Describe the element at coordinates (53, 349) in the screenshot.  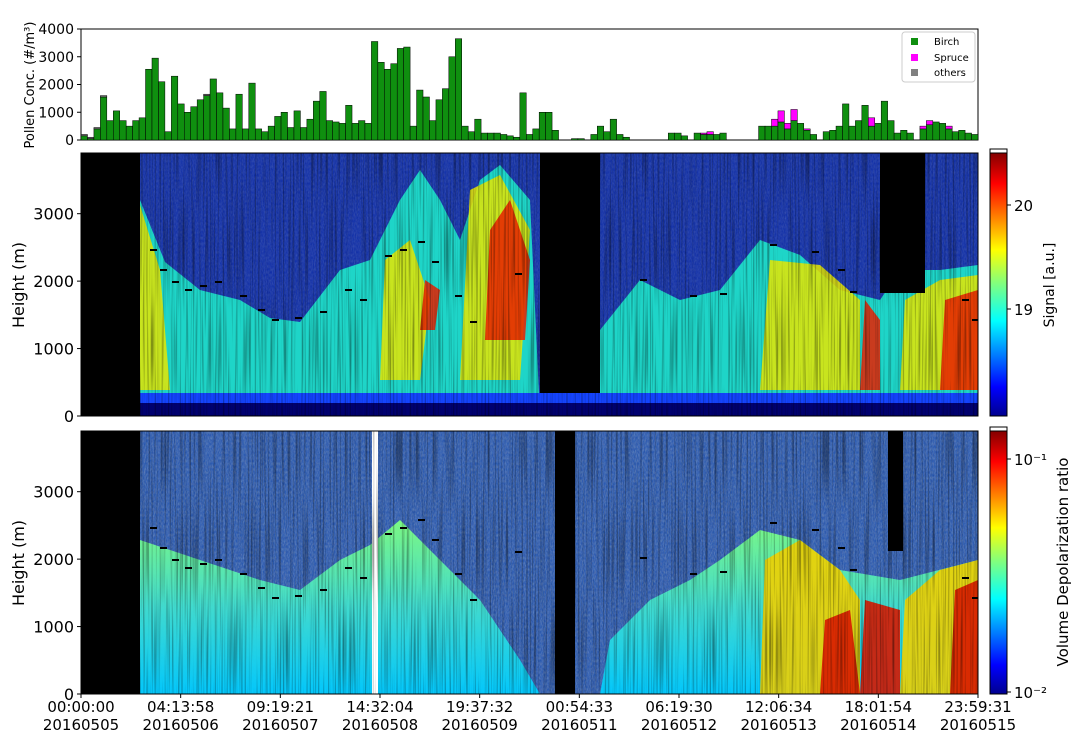
I see `signal-y-tick-label: 1000` at that location.